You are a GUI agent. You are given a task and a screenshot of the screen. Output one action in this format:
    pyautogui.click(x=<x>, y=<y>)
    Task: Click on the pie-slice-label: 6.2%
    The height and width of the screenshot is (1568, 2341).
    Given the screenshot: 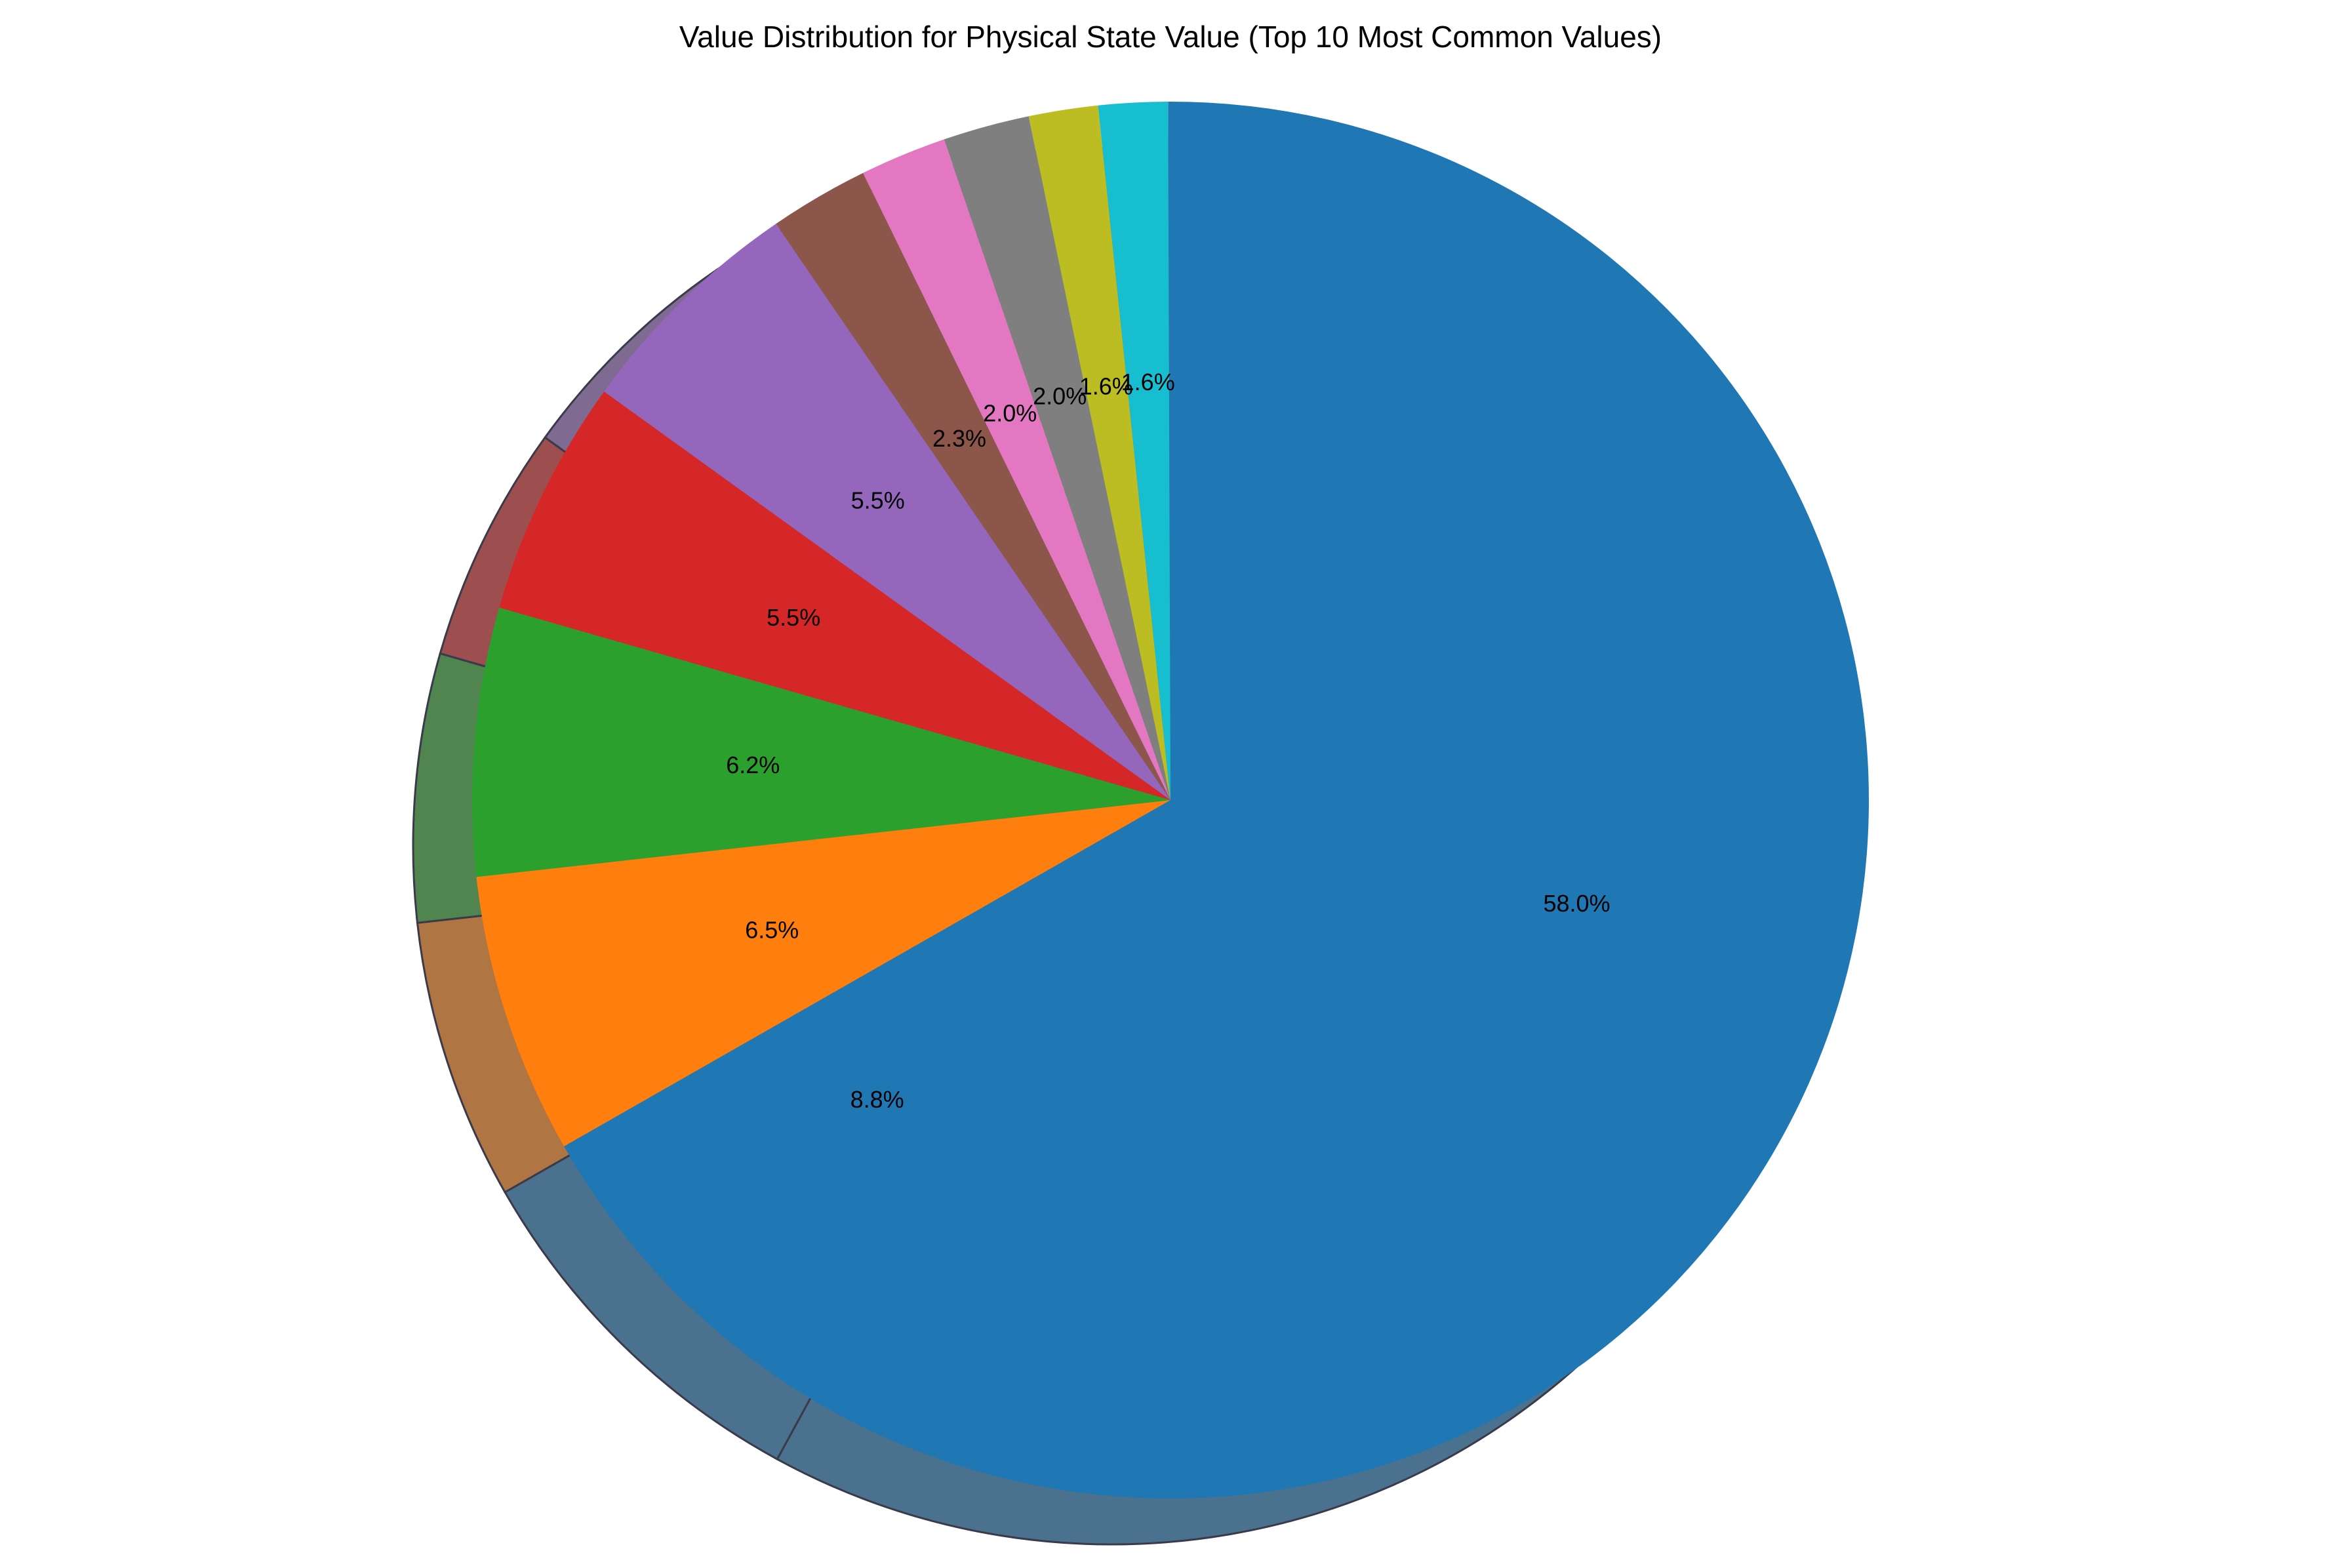 What is the action you would take?
    pyautogui.click(x=753, y=765)
    